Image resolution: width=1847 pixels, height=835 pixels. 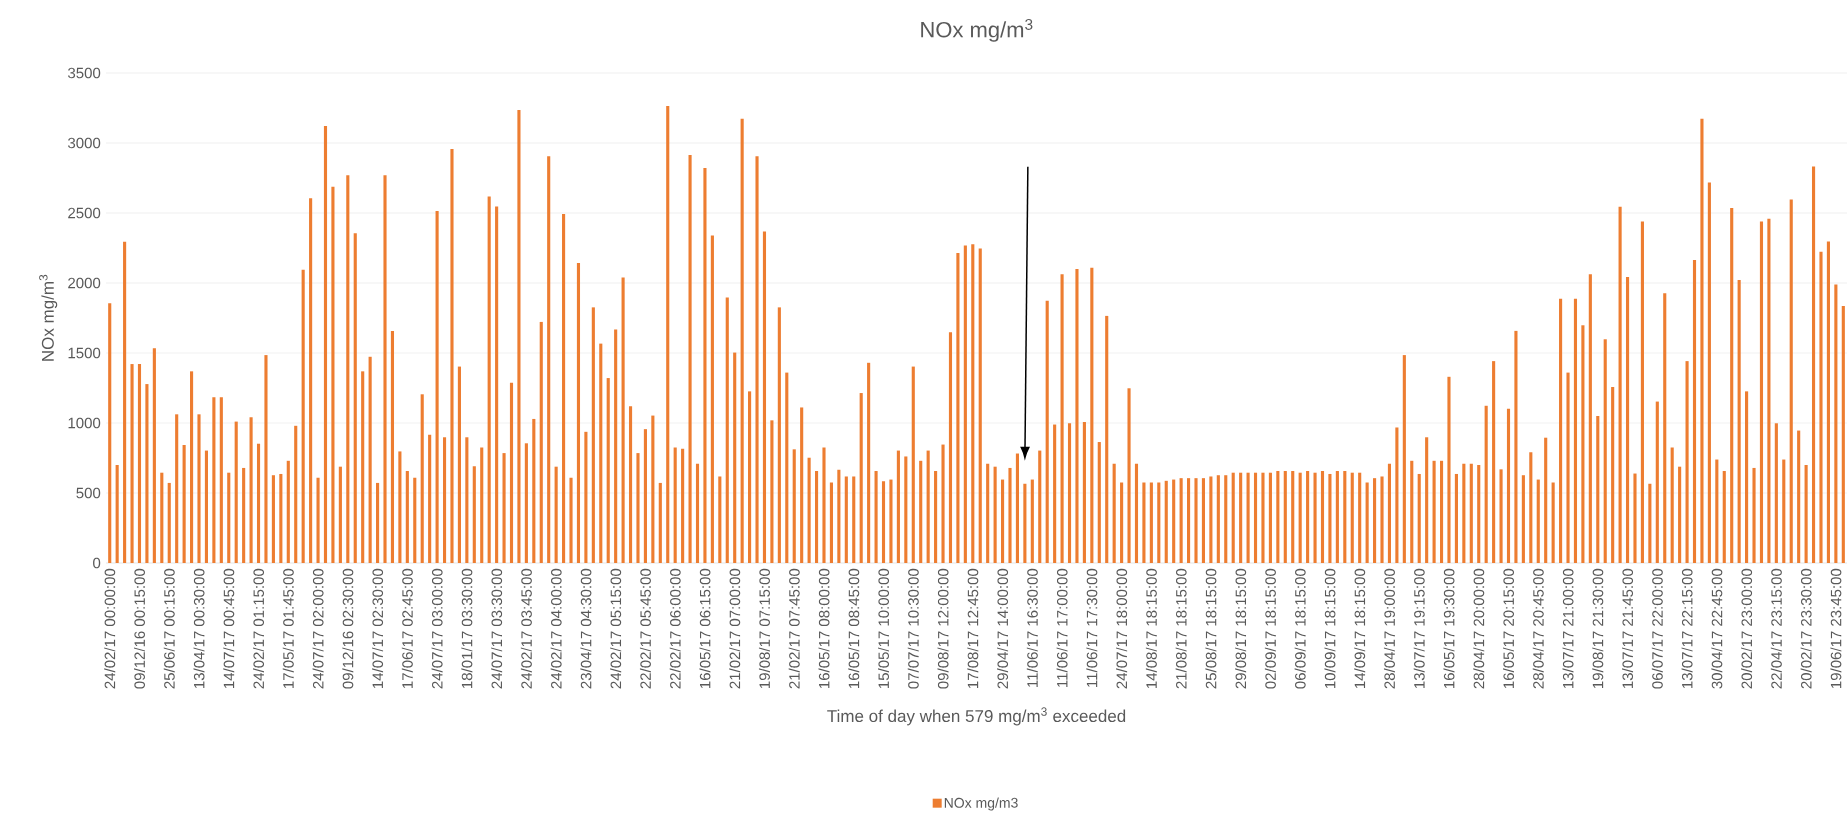 I want to click on x-tick-label: 09/08/17 12:00:00, so click(x=943, y=628).